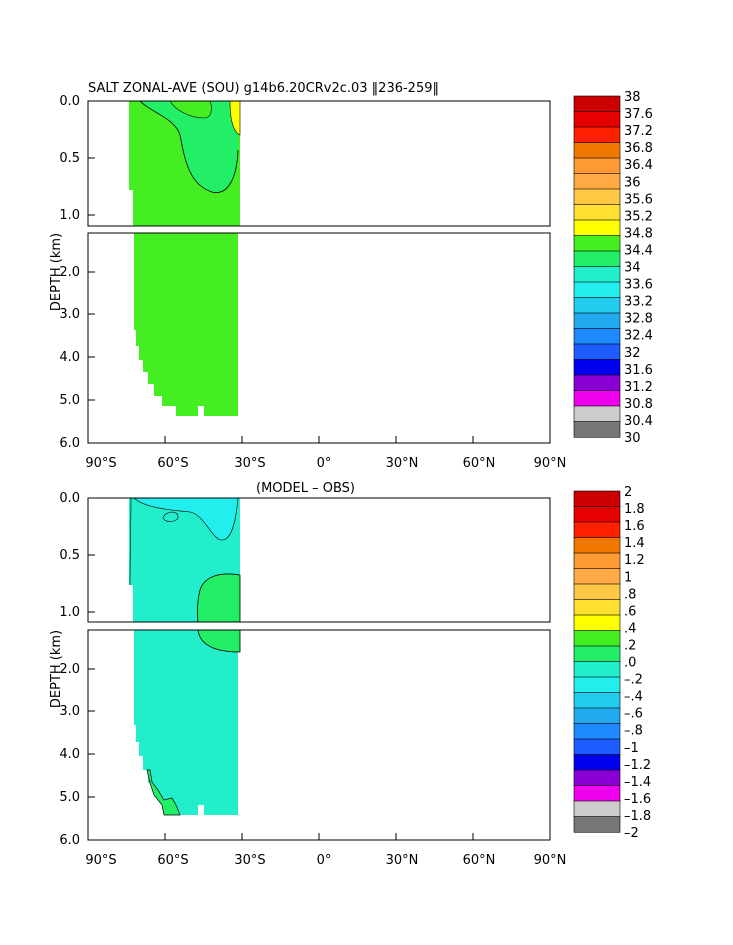 The height and width of the screenshot is (945, 733). Describe the element at coordinates (550, 463) in the screenshot. I see `salt-xtick-6: 90°N` at that location.